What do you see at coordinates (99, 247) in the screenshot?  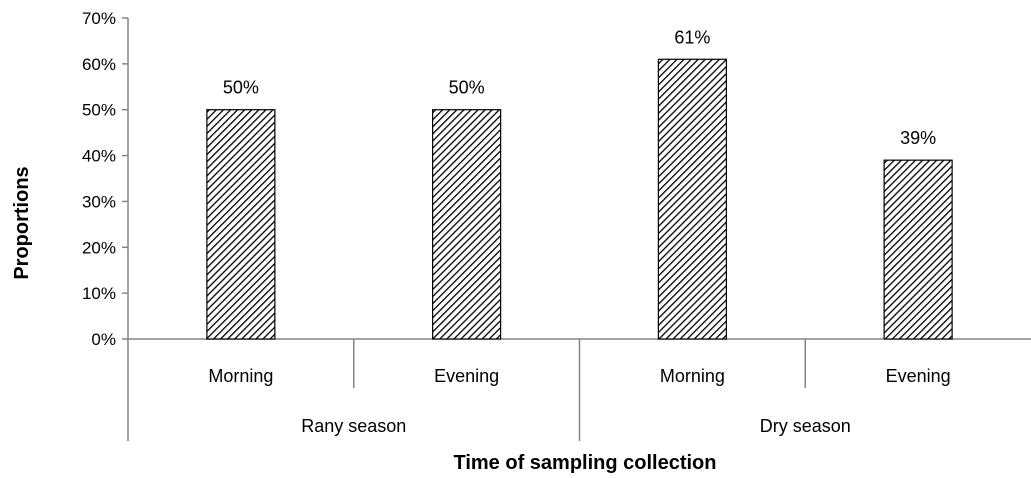 I see `y-tick-label: 20%` at bounding box center [99, 247].